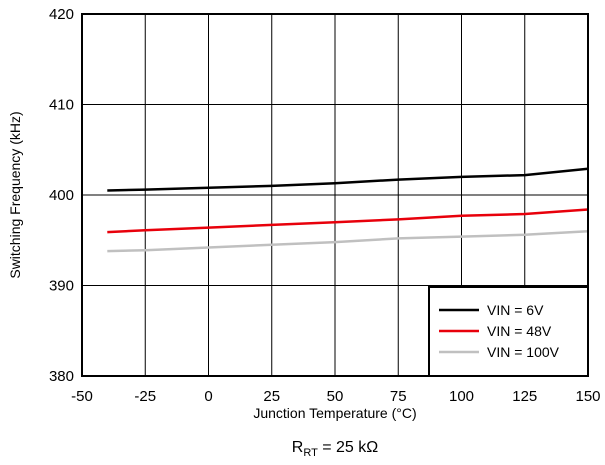 Image resolution: width=605 pixels, height=465 pixels. I want to click on y-tick-label: 410, so click(61, 105).